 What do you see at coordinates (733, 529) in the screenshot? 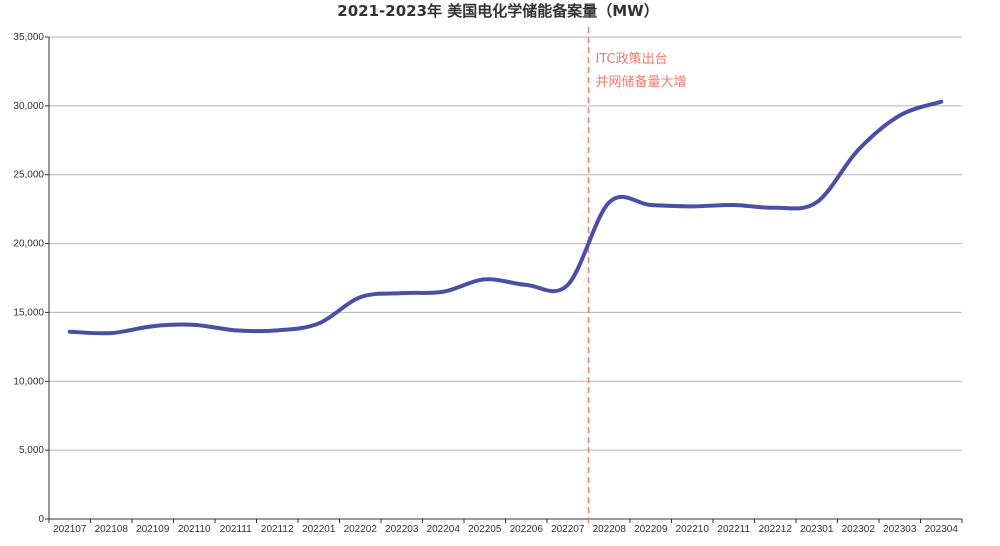
I see `x-tick-label: 202211` at bounding box center [733, 529].